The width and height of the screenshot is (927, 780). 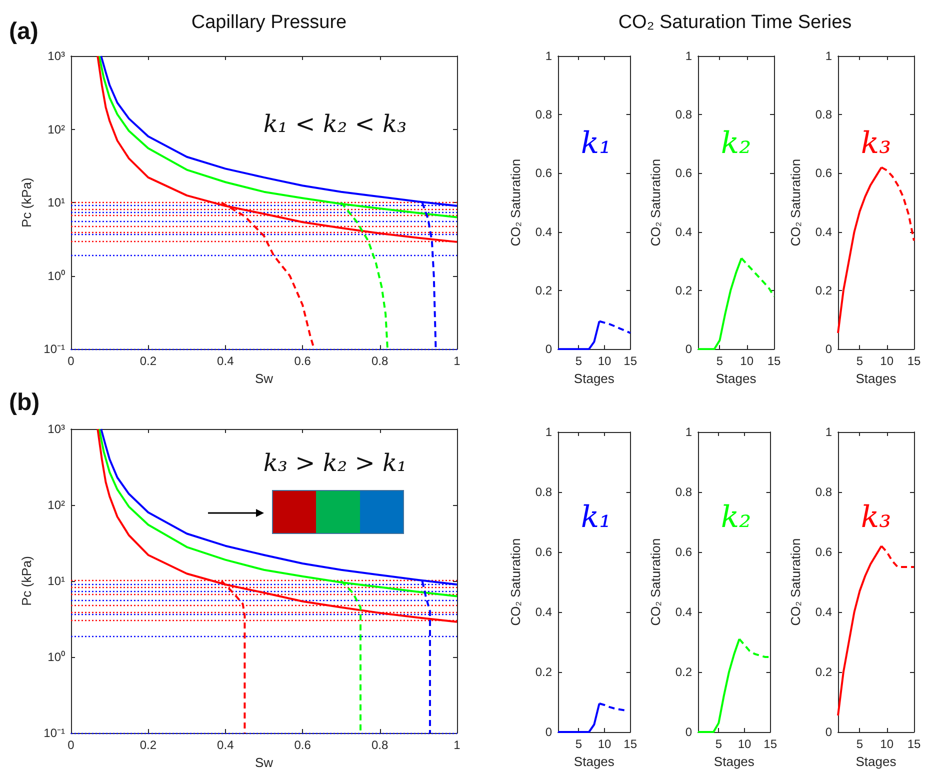 I want to click on chart-title: Capillary Pressure, so click(x=269, y=22).